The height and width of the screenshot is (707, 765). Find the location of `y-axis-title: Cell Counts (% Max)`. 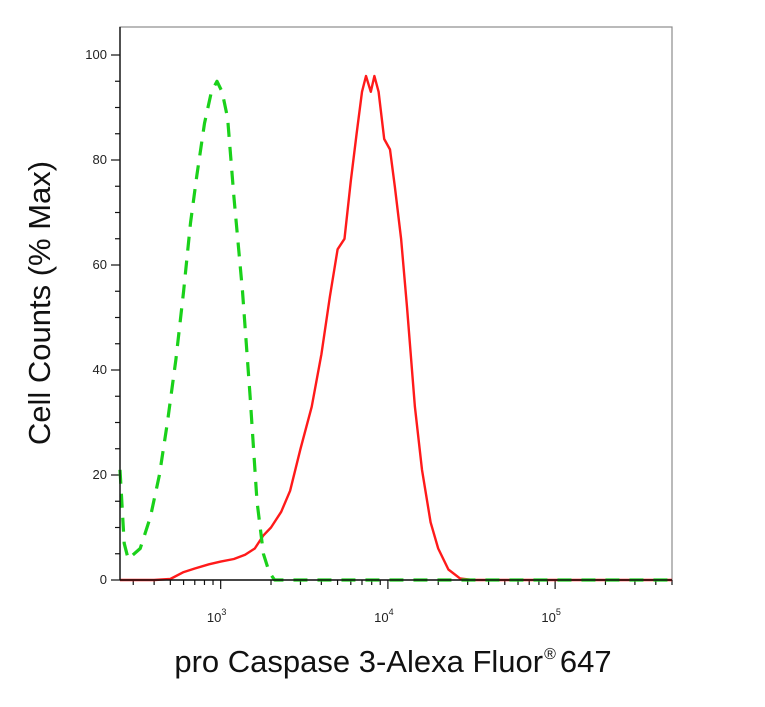

y-axis-title: Cell Counts (% Max) is located at coordinates (39, 303).